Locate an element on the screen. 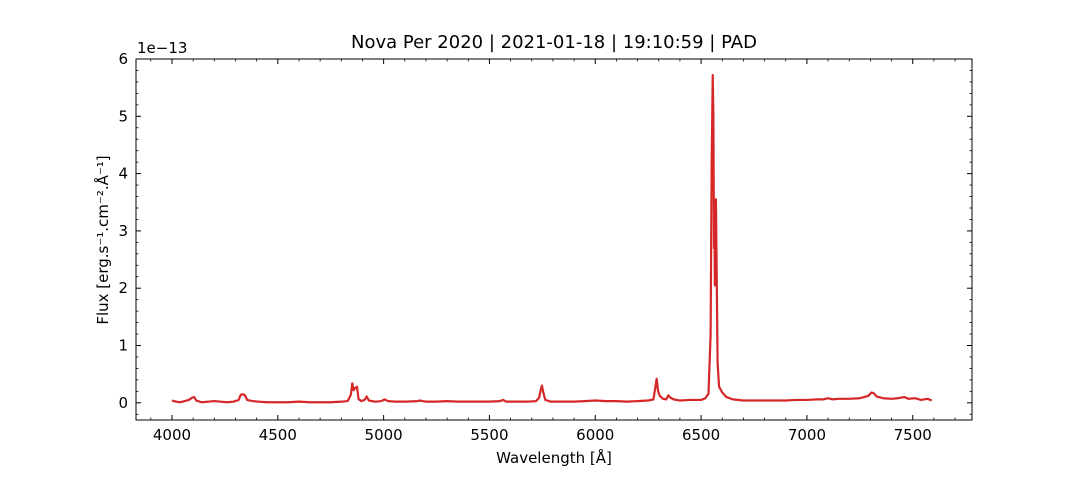 This screenshot has height=480, width=1080. x-tick-label: 7500 is located at coordinates (913, 435).